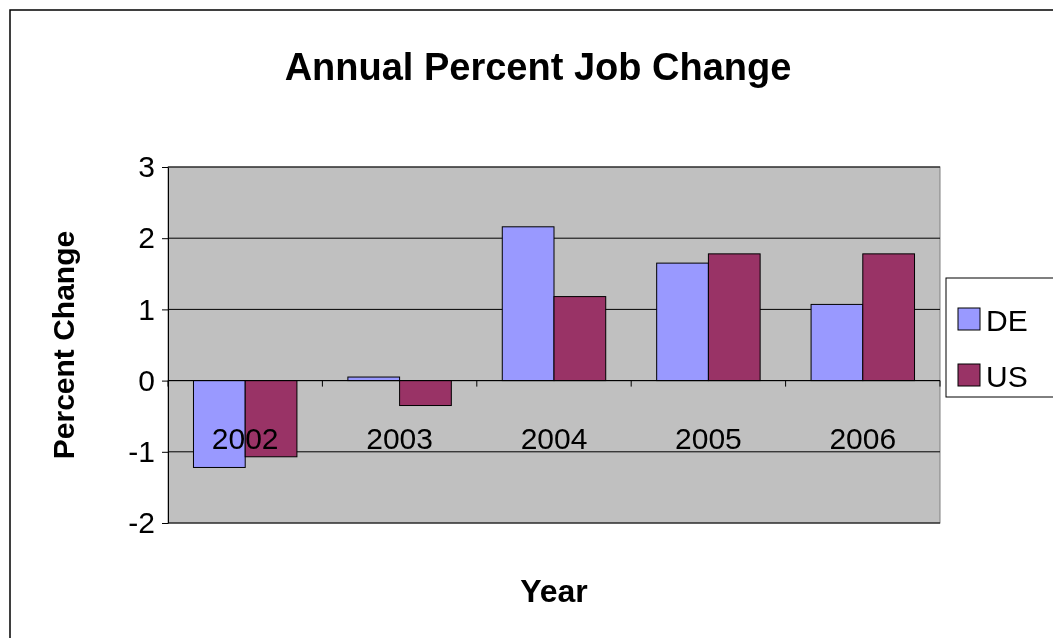 This screenshot has width=1053, height=638. I want to click on y-tick-label: 0, so click(146, 380).